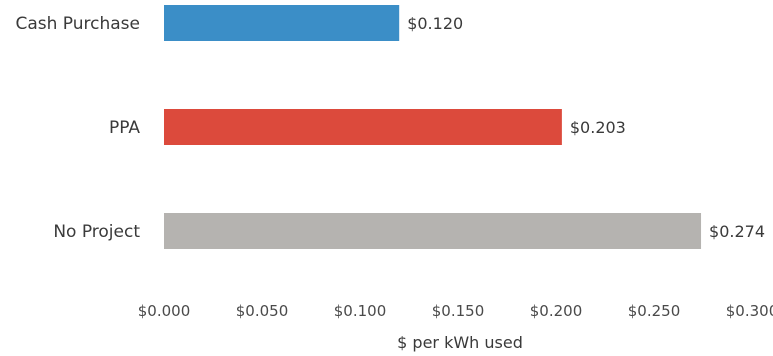 This screenshot has width=773, height=356. I want to click on x-tick-label: $0.100, so click(360, 311).